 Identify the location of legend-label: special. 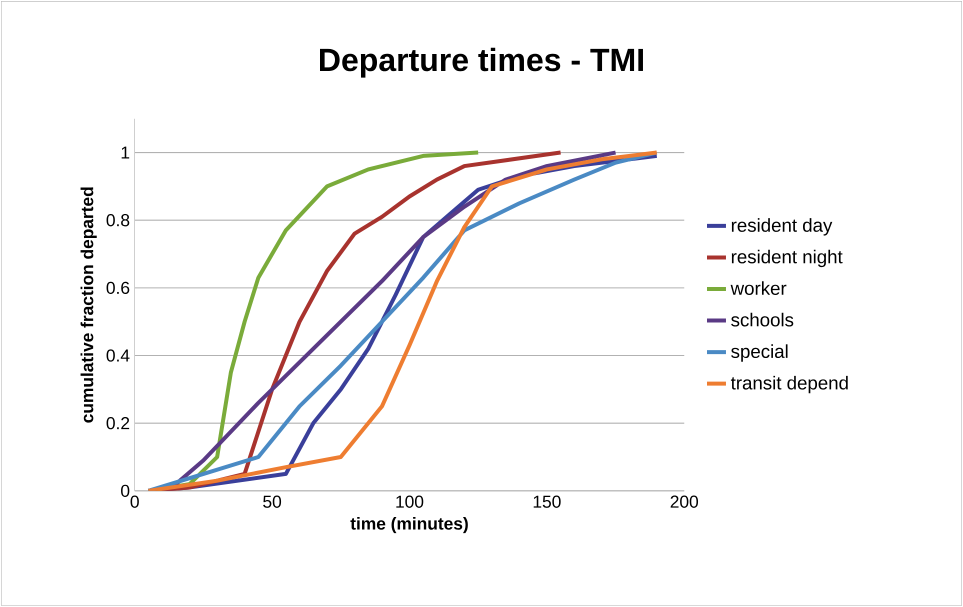
(759, 353).